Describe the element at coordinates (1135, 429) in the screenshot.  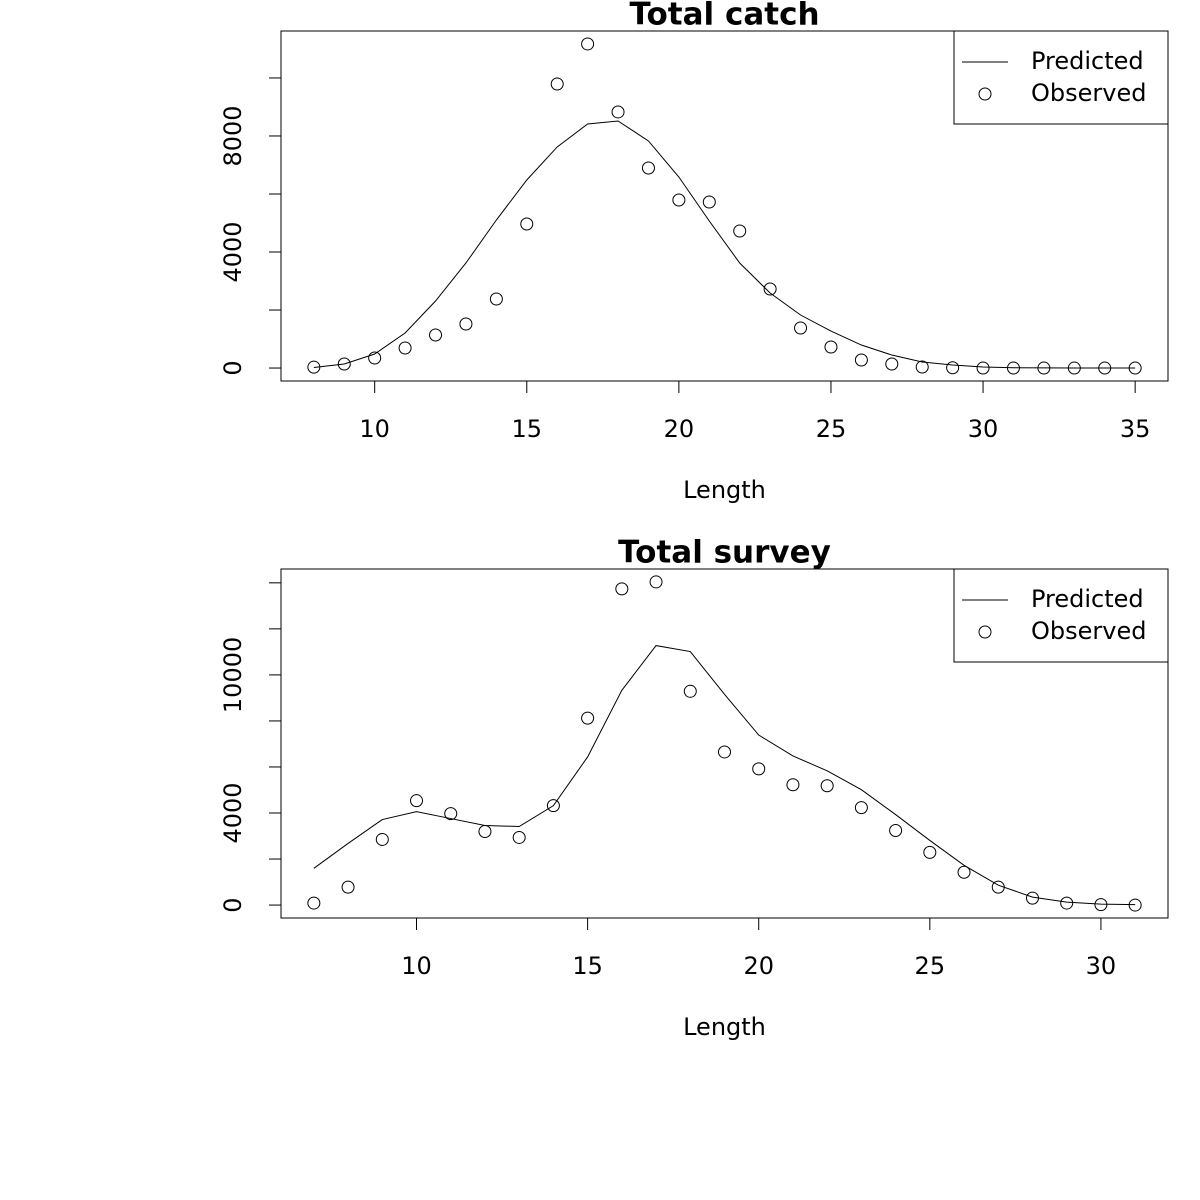
I see `x-tick-label: 35` at that location.